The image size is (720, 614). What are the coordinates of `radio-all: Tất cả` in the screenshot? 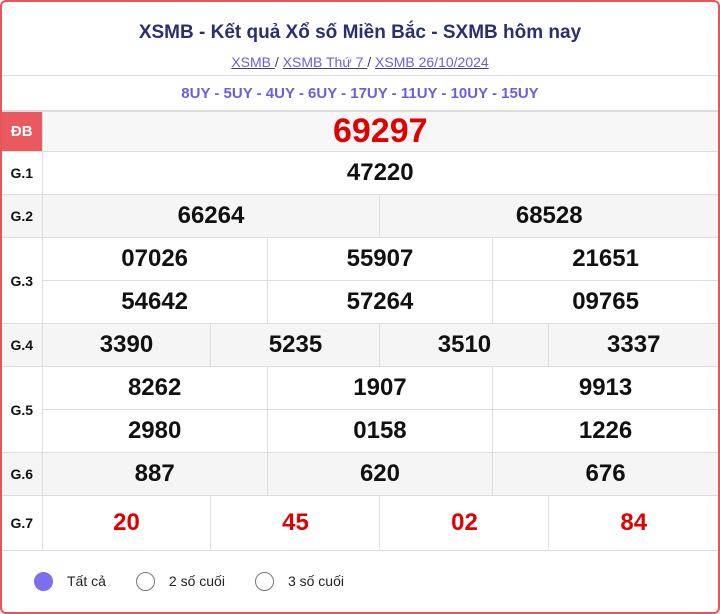 It's located at (70, 581).